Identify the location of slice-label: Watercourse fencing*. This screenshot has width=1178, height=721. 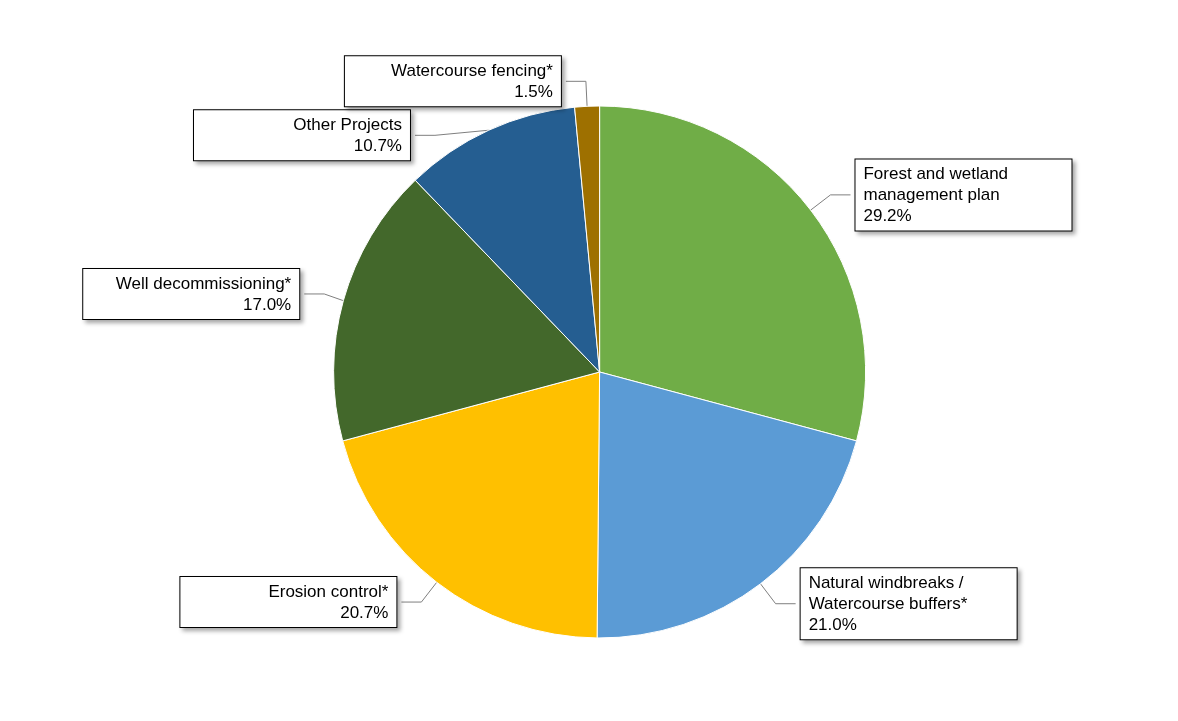
(472, 71).